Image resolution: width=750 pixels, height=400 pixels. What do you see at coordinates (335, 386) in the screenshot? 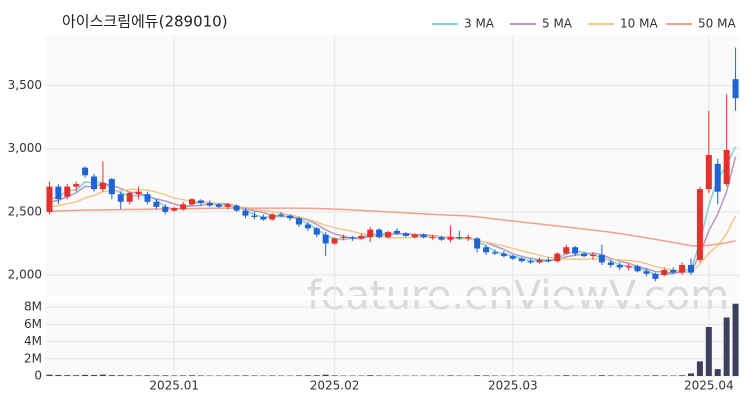
I see `x-tick-label: 2025.02` at bounding box center [335, 386].